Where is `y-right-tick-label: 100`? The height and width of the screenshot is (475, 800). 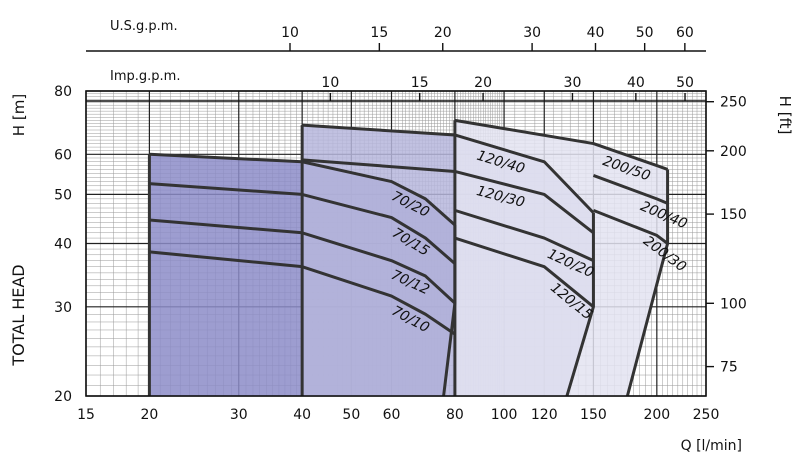 y-right-tick-label: 100 is located at coordinates (733, 304).